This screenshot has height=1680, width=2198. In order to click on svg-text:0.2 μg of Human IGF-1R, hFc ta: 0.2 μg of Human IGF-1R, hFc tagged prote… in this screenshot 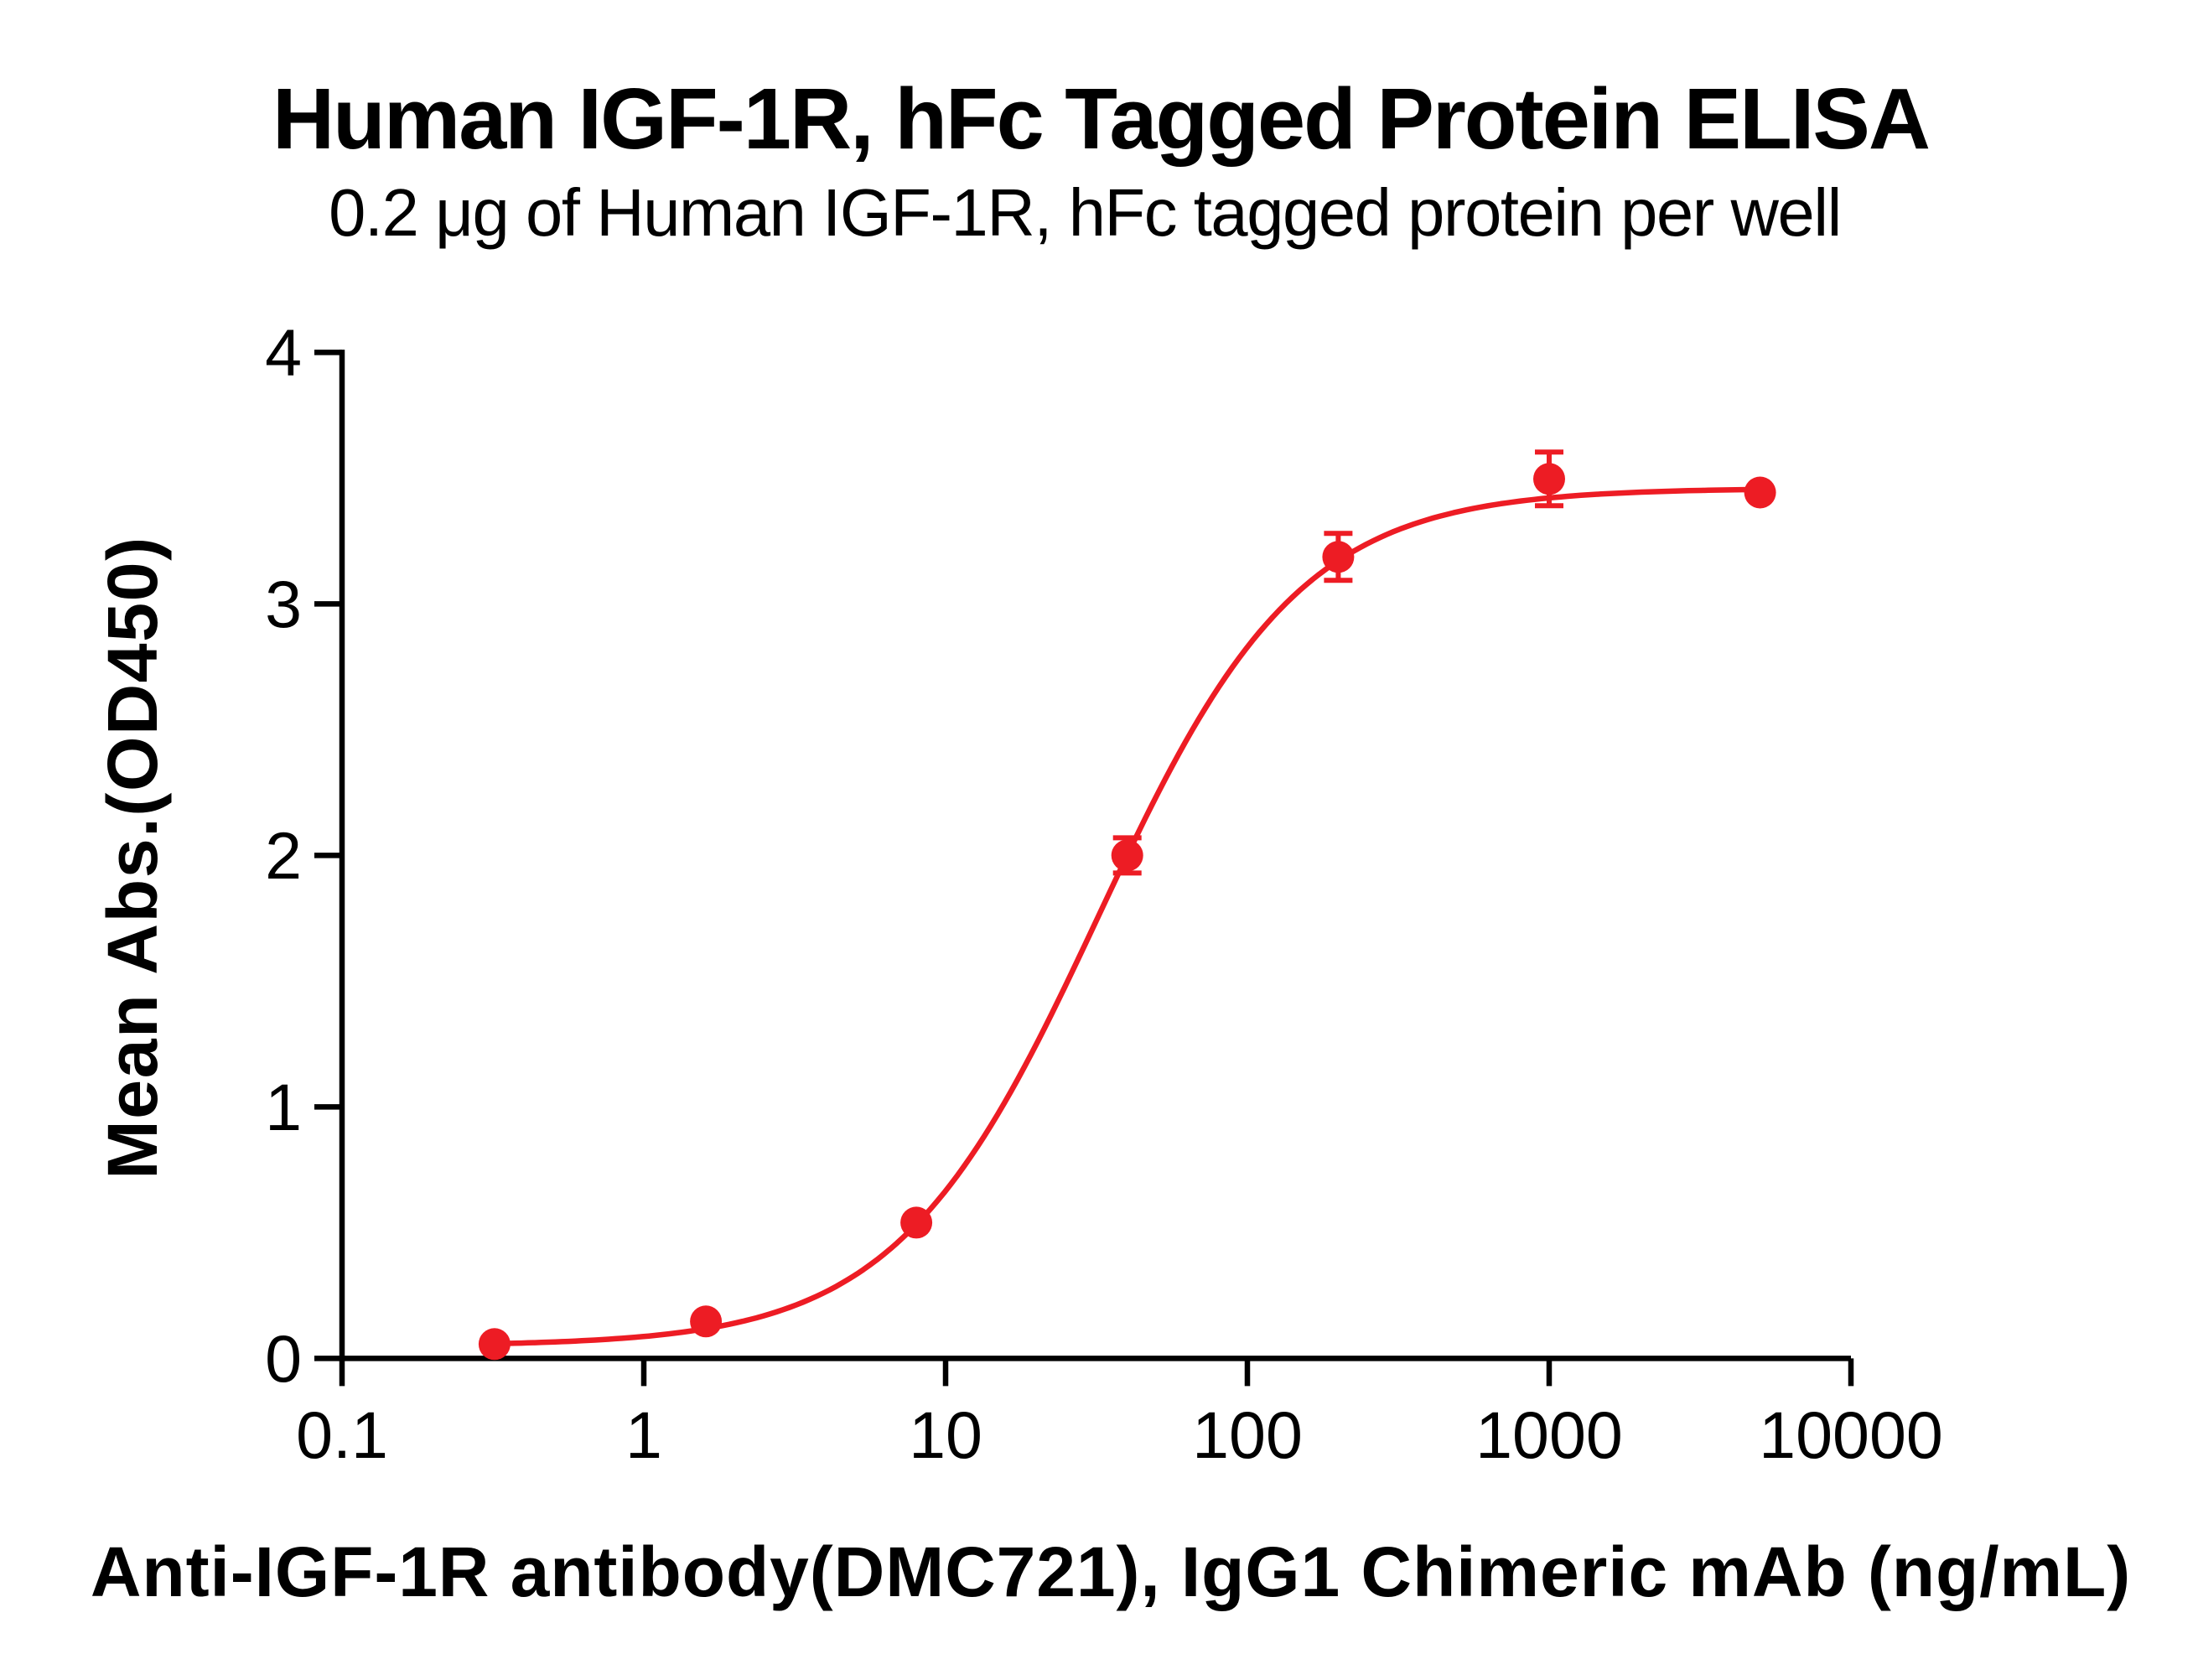, I will do `click(1085, 212)`.